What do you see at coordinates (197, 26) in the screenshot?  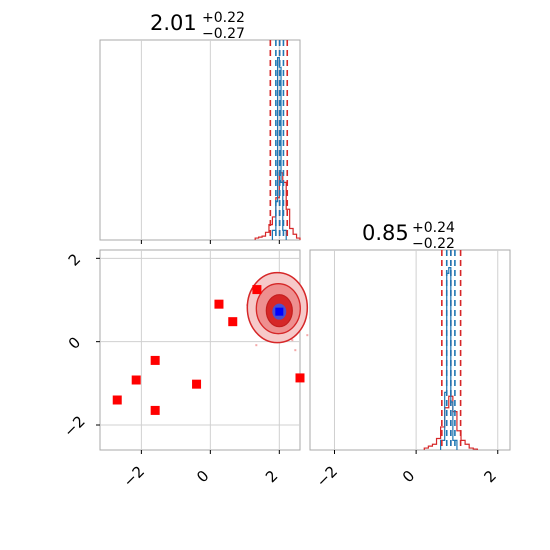 I see `panel-title: 2.01 +0.22 −0.27` at bounding box center [197, 26].